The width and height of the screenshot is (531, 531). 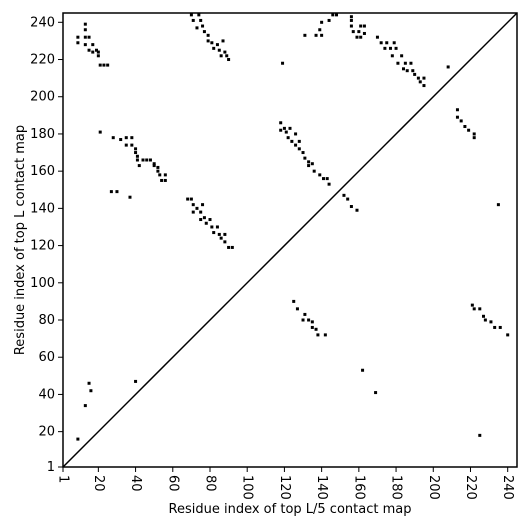 What do you see at coordinates (42, 246) in the screenshot?
I see `y-tick-label: 120` at bounding box center [42, 246].